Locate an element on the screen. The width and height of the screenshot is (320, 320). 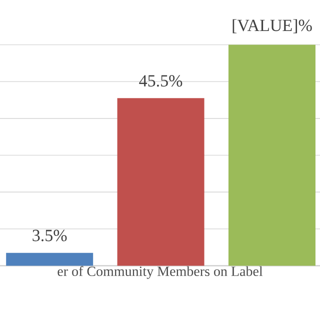
x-axis-title: er of Community Members on Label is located at coordinates (160, 272).